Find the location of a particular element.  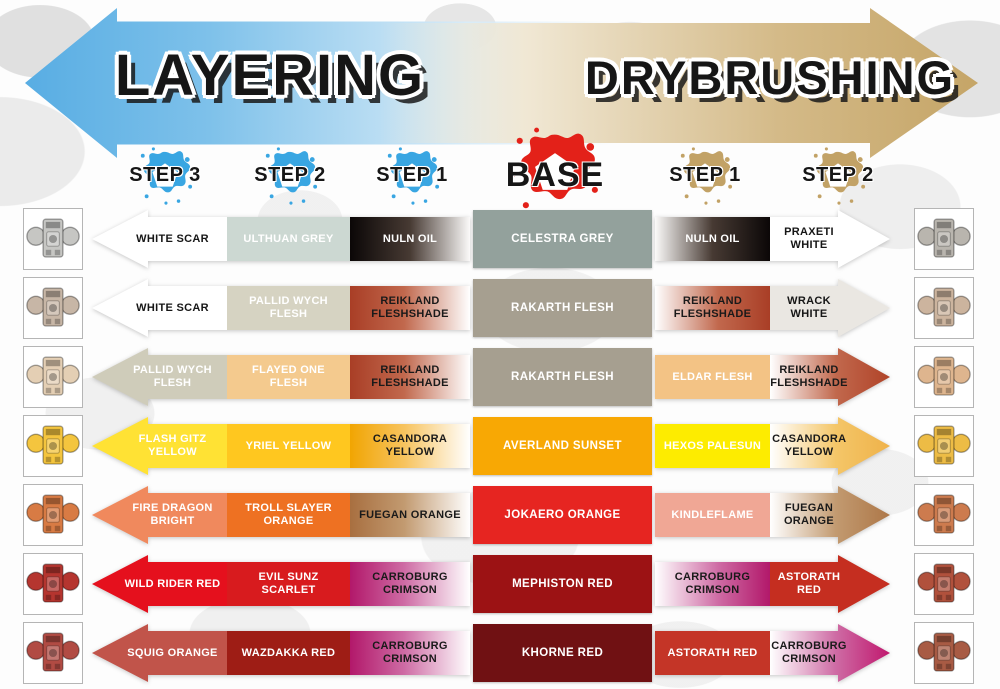

column-header-base: BASE is located at coordinates (555, 173).